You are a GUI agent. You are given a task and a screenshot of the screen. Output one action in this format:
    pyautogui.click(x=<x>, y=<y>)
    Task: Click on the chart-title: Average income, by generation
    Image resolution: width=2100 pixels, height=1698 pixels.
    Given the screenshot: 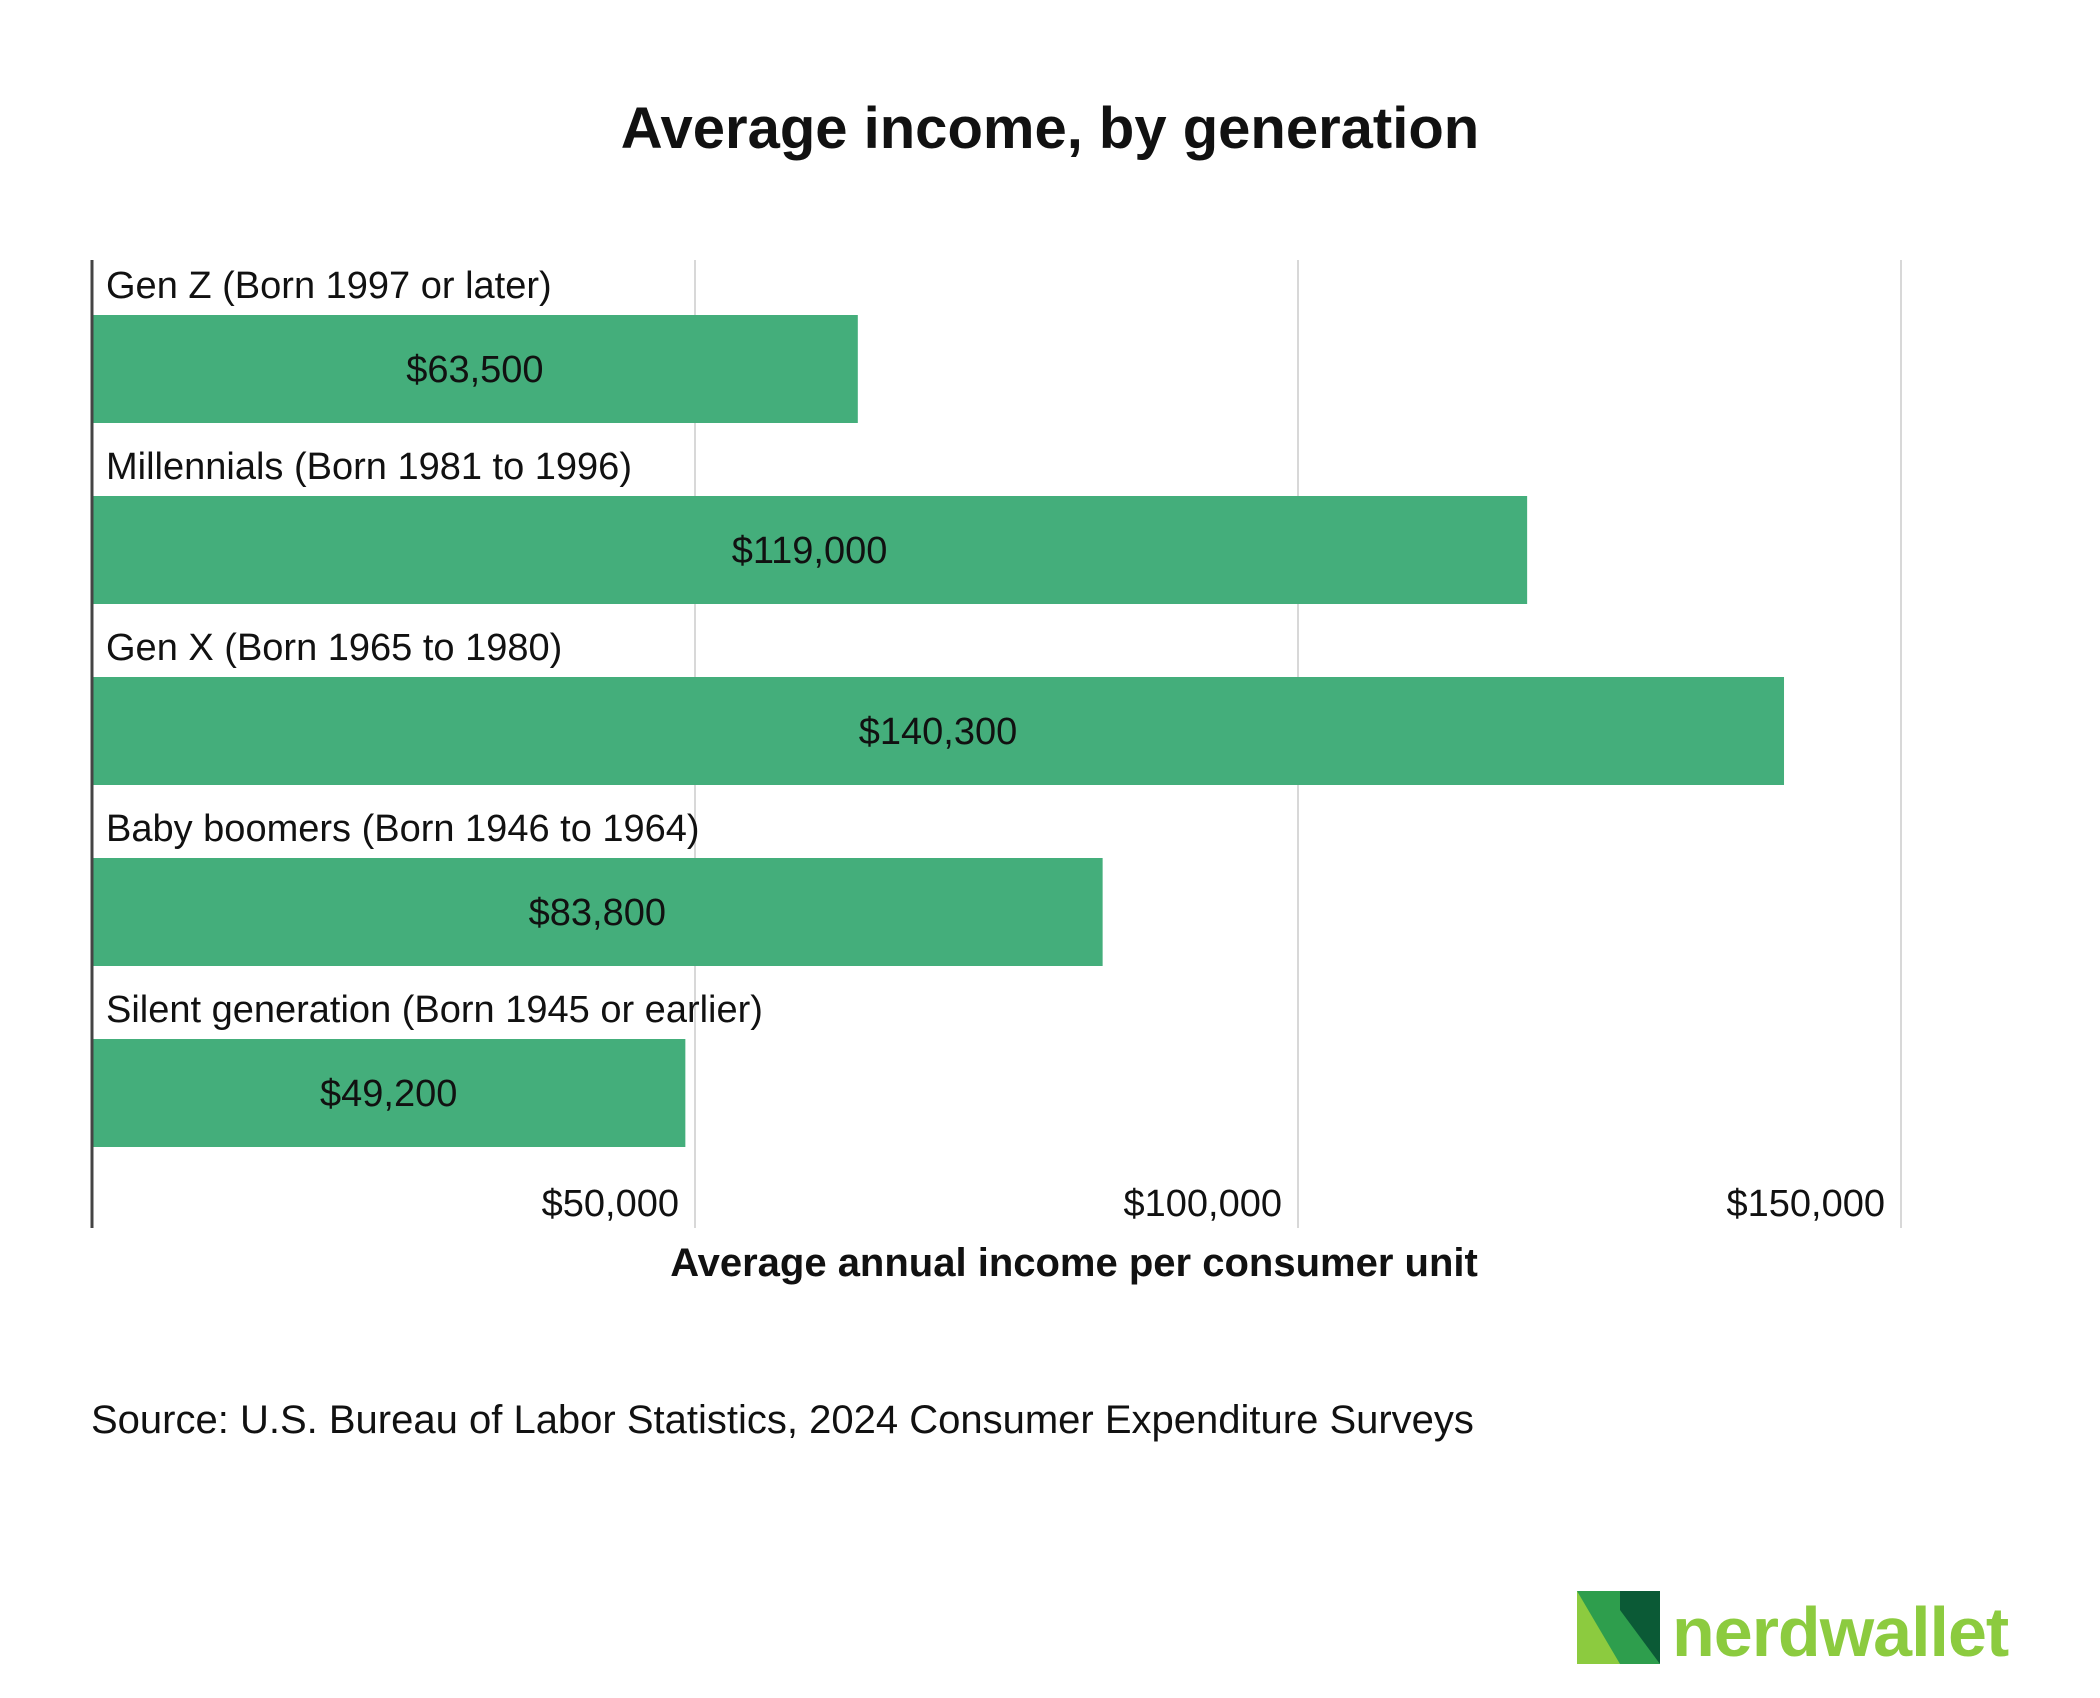 What is the action you would take?
    pyautogui.click(x=1050, y=128)
    